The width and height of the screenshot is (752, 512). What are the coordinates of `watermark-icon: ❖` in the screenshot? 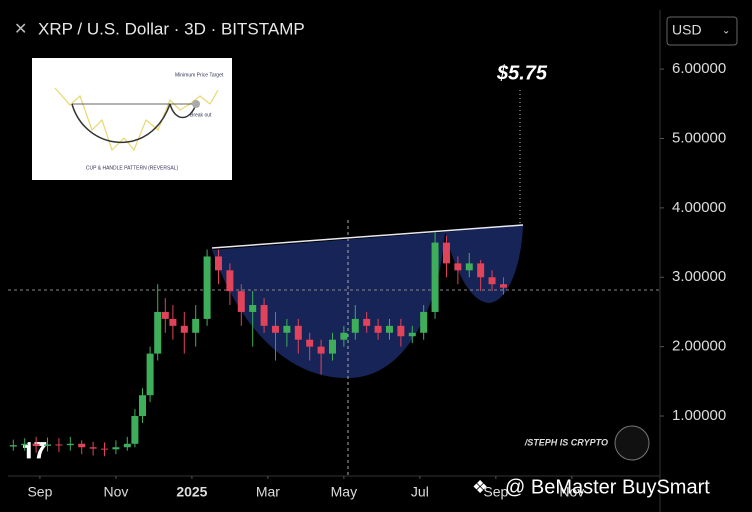 It's located at (480, 487).